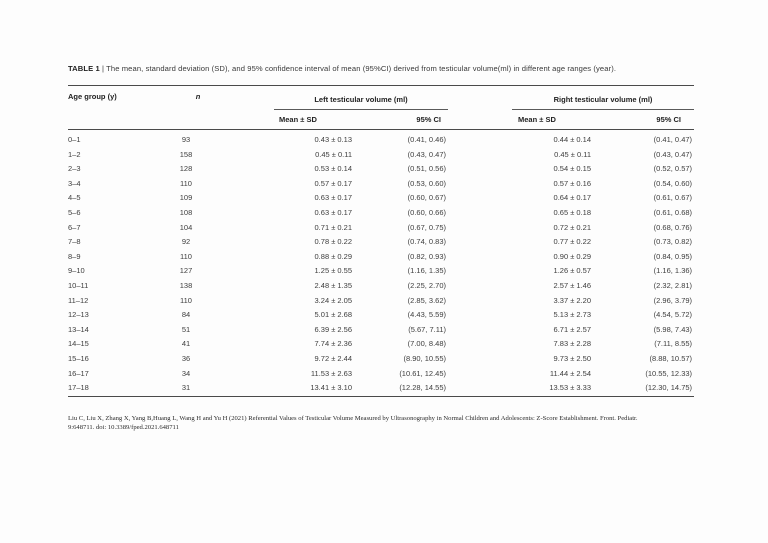 The width and height of the screenshot is (768, 543). I want to click on right-mean-sd-cell: 1.26 ± 0.57, so click(572, 271).